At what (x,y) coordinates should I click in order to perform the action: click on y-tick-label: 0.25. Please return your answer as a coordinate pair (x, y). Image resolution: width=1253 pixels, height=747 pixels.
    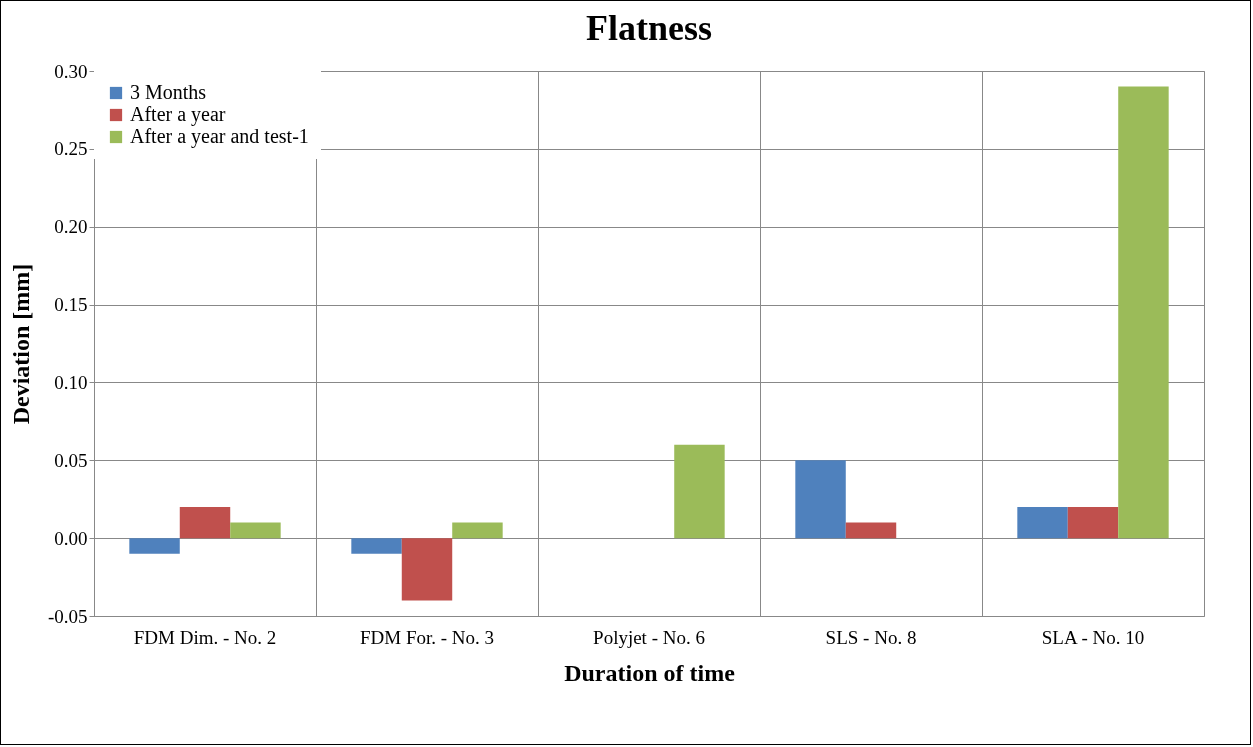
    Looking at the image, I should click on (71, 149).